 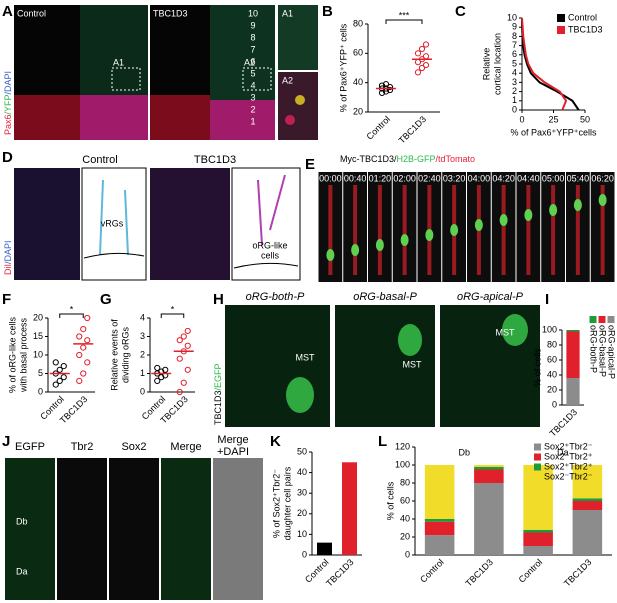 What do you see at coordinates (142, 336) in the screenshot?
I see `y-tick-label: 3` at bounding box center [142, 336].